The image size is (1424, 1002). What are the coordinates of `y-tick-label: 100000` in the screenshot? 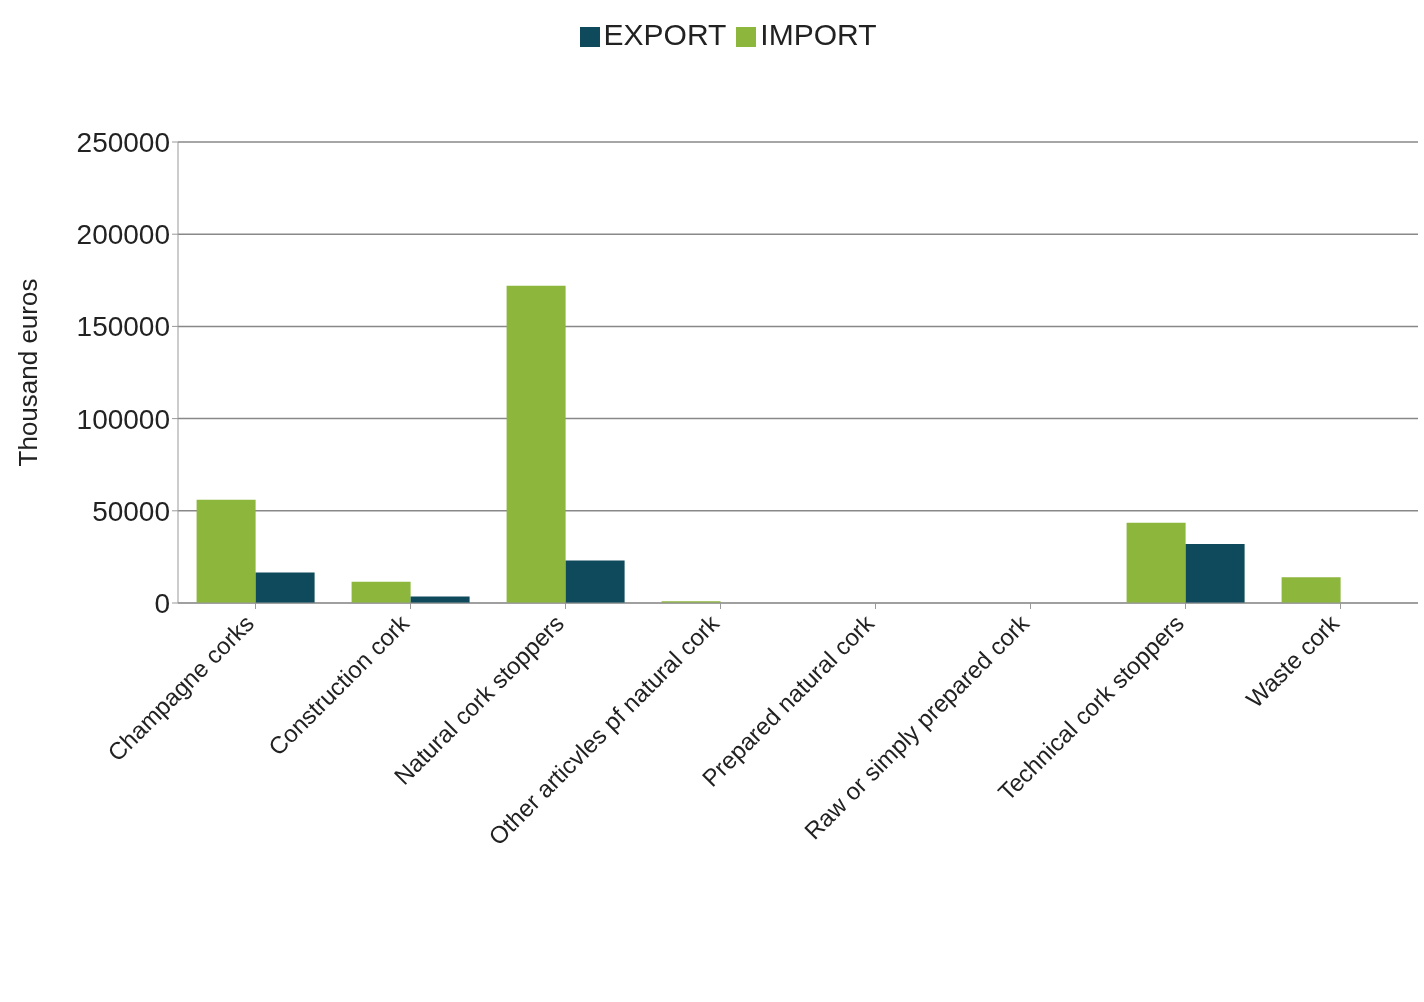 It's located at (123, 419).